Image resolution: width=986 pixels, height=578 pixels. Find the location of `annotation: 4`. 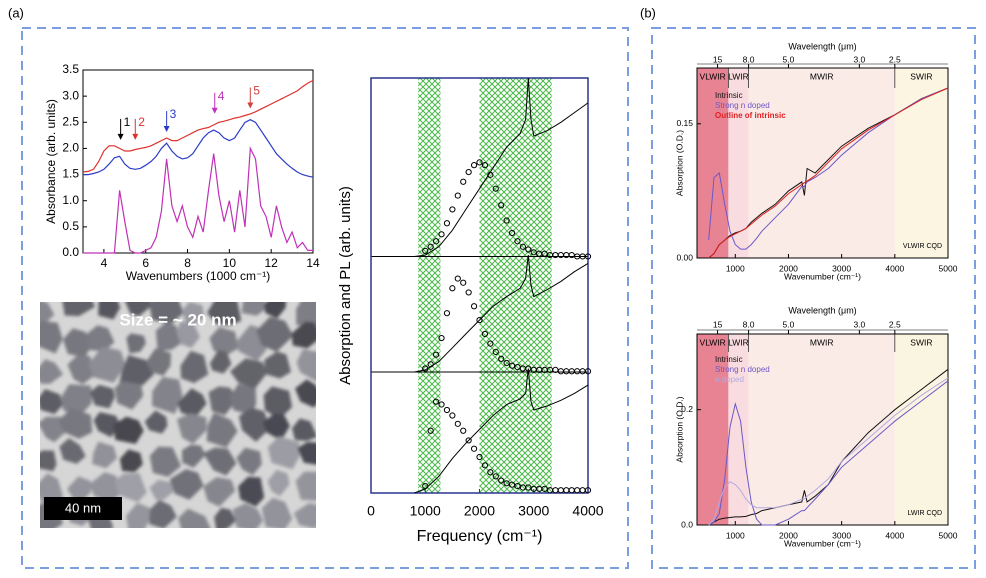

annotation: 4 is located at coordinates (221, 96).